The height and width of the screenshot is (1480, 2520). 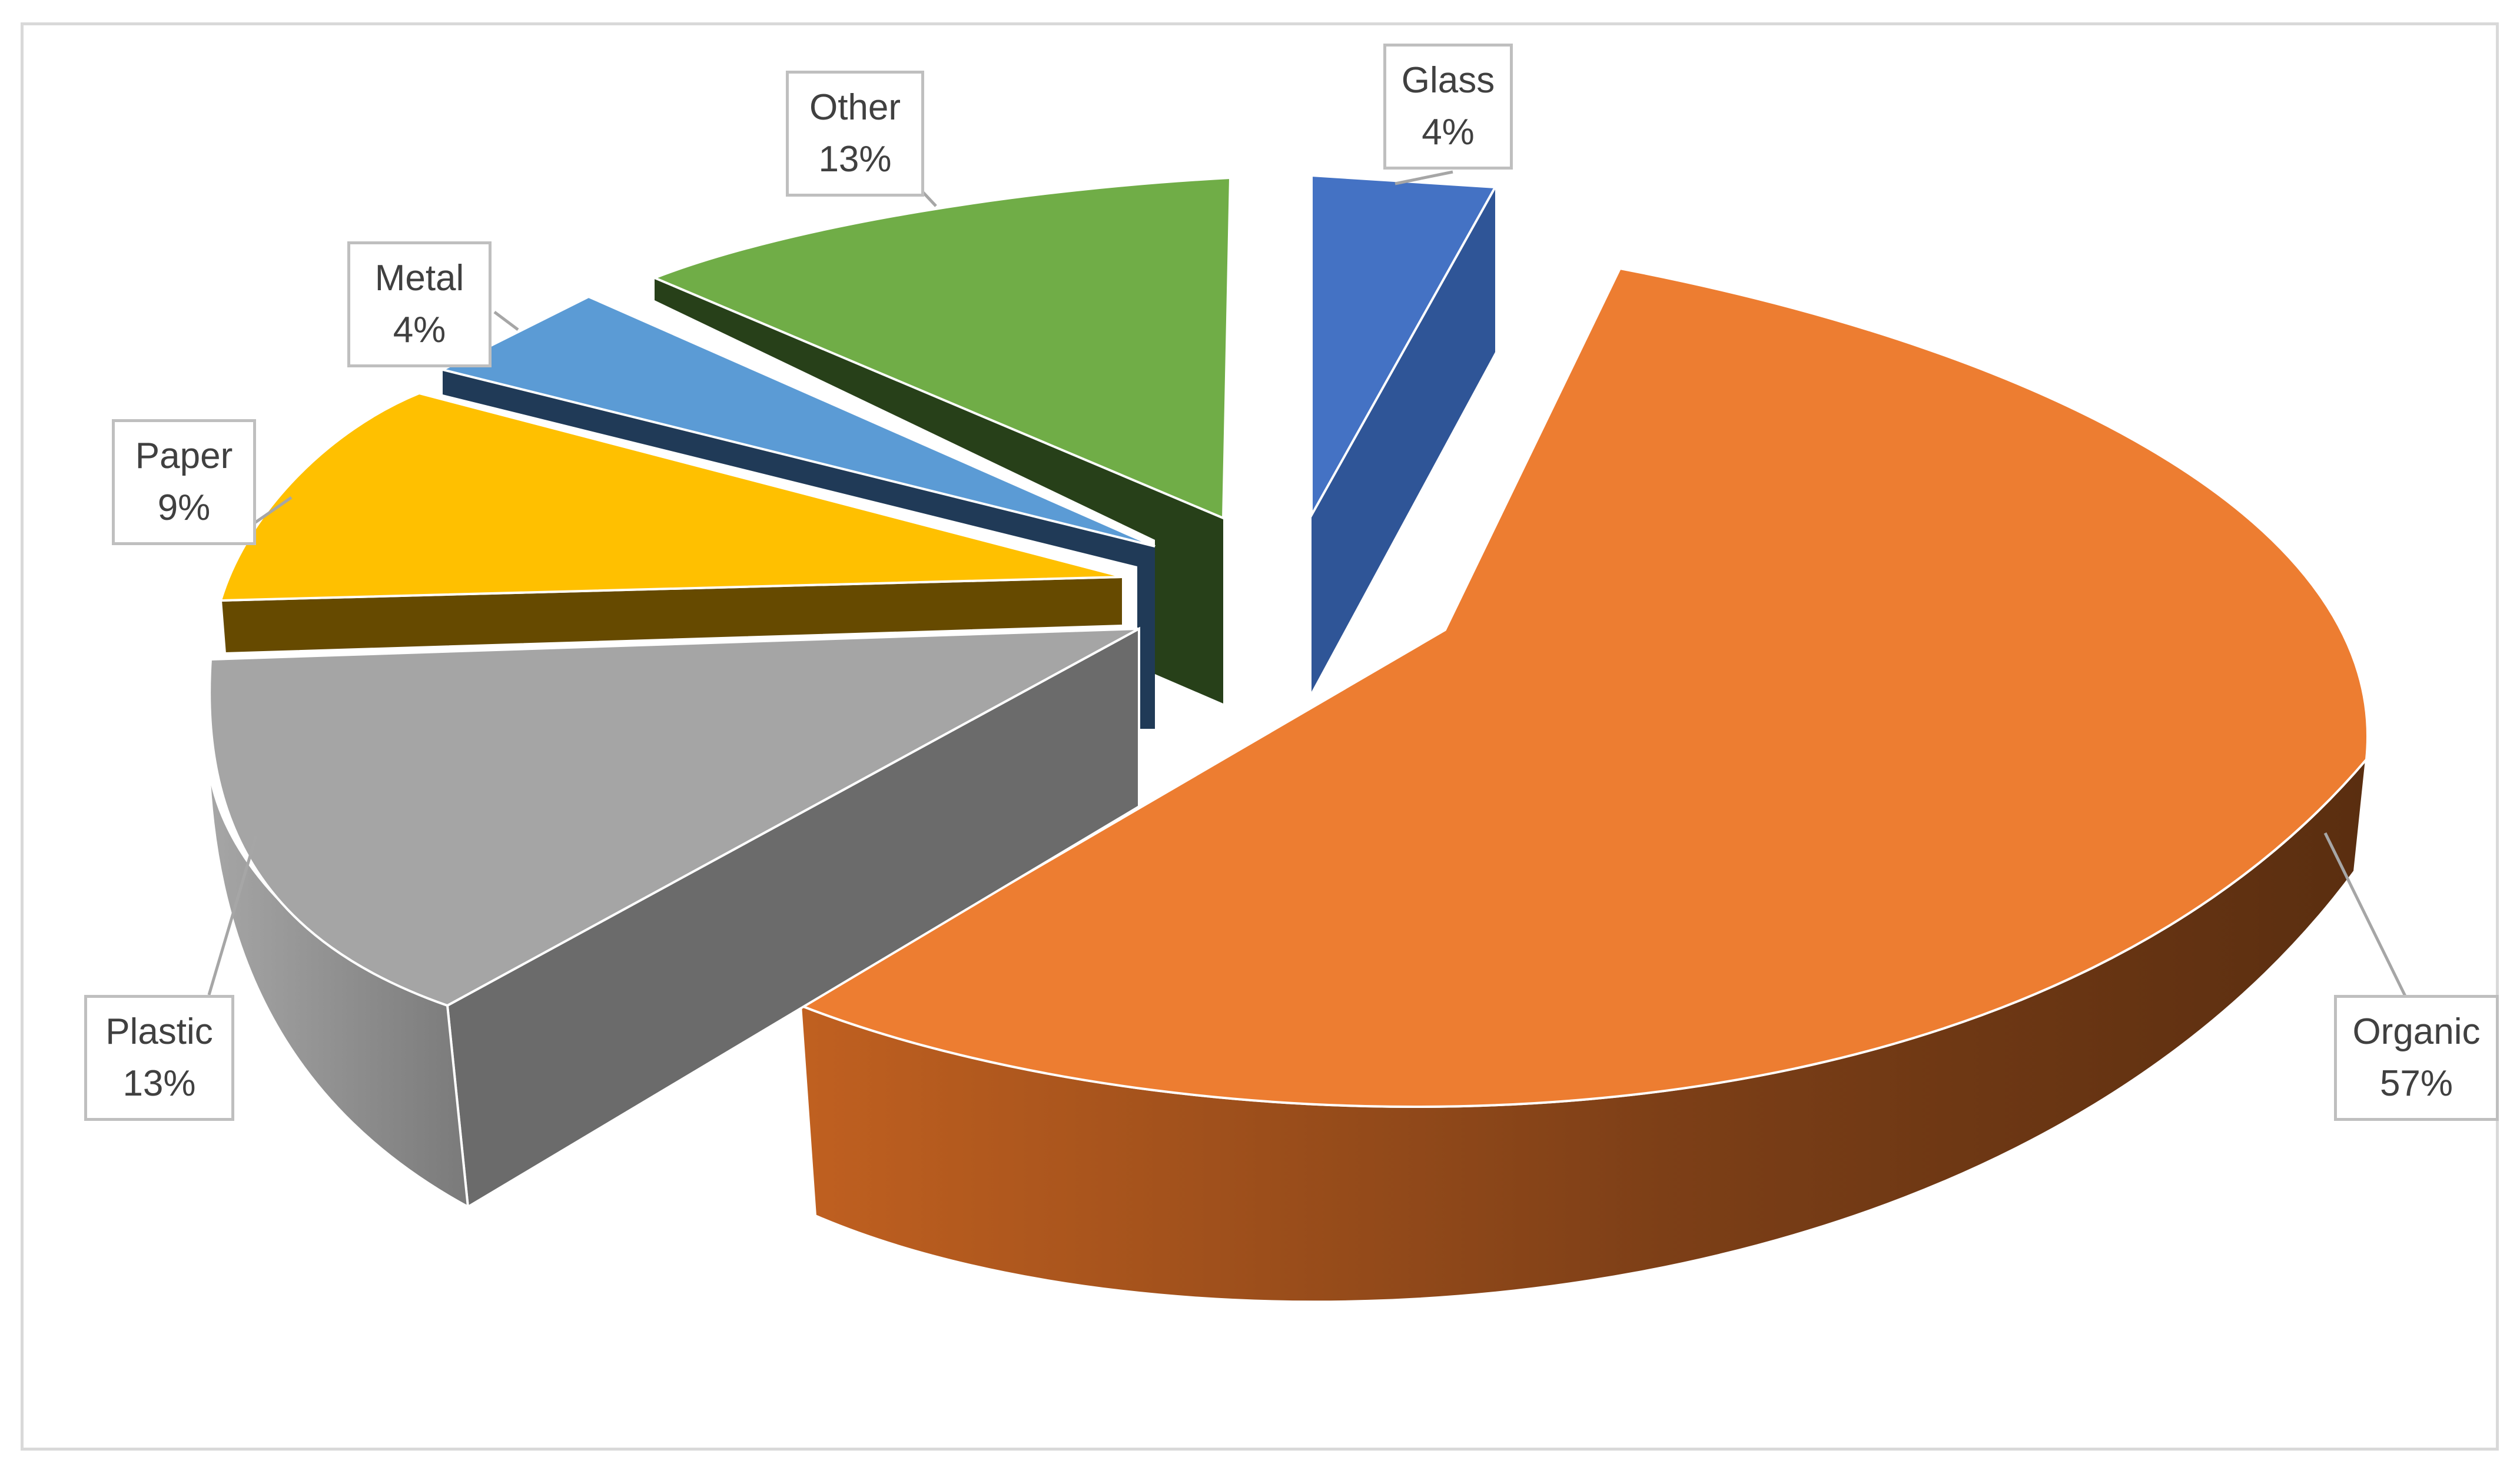 I want to click on pie-slice-plastic-side, so click(x=339, y=989).